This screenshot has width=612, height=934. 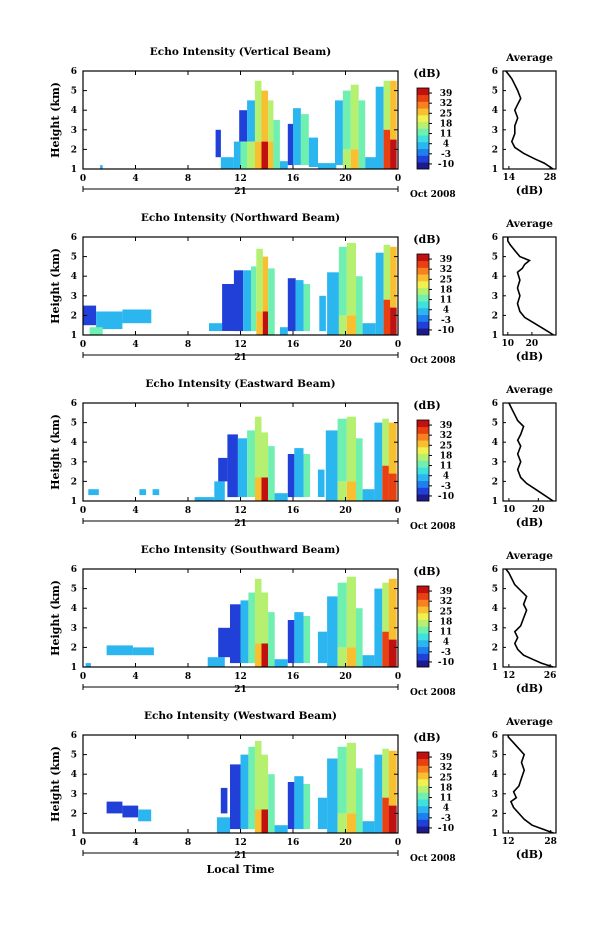 What do you see at coordinates (241, 869) in the screenshot?
I see `x-axis-label: Local Time` at bounding box center [241, 869].